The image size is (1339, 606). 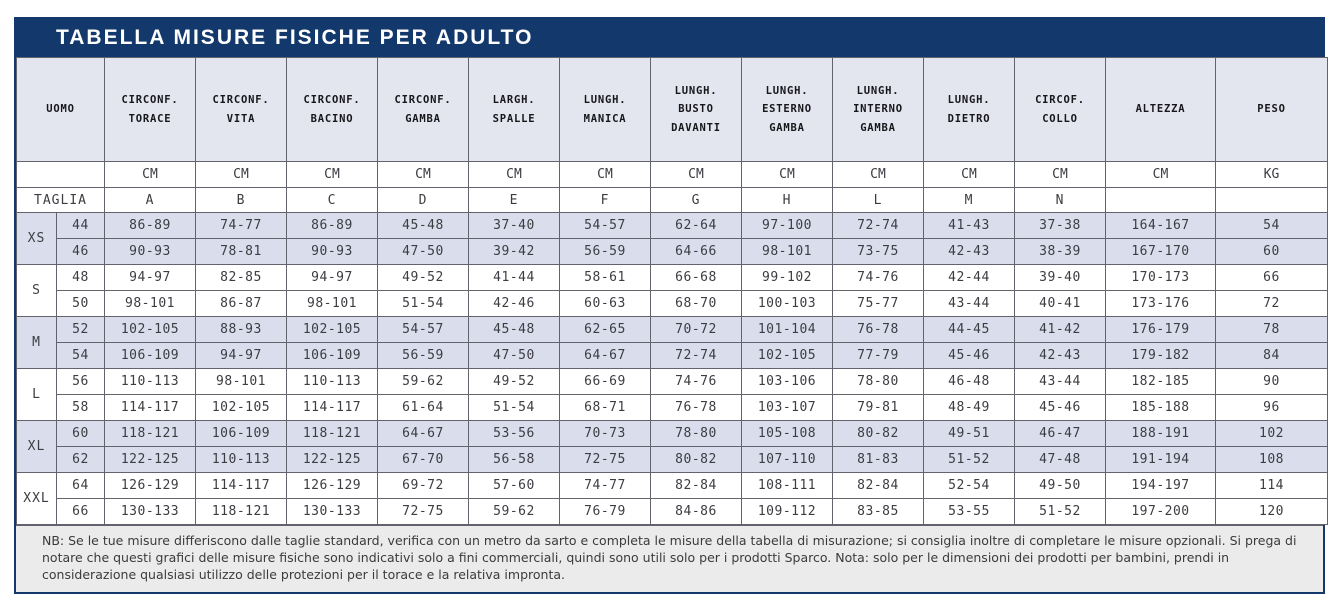 I want to click on measure-cell: 52-54, so click(x=969, y=485).